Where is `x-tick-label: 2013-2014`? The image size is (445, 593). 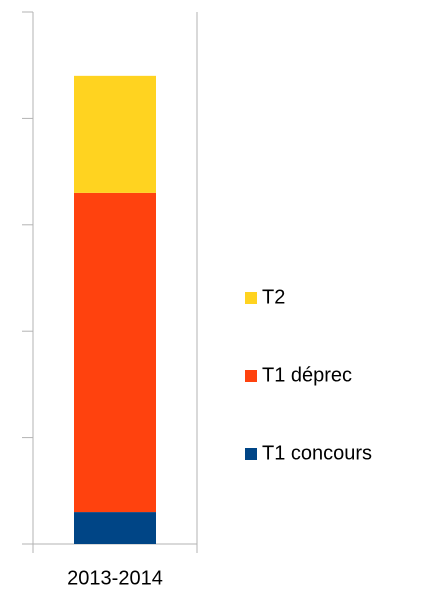 x-tick-label: 2013-2014 is located at coordinates (115, 578).